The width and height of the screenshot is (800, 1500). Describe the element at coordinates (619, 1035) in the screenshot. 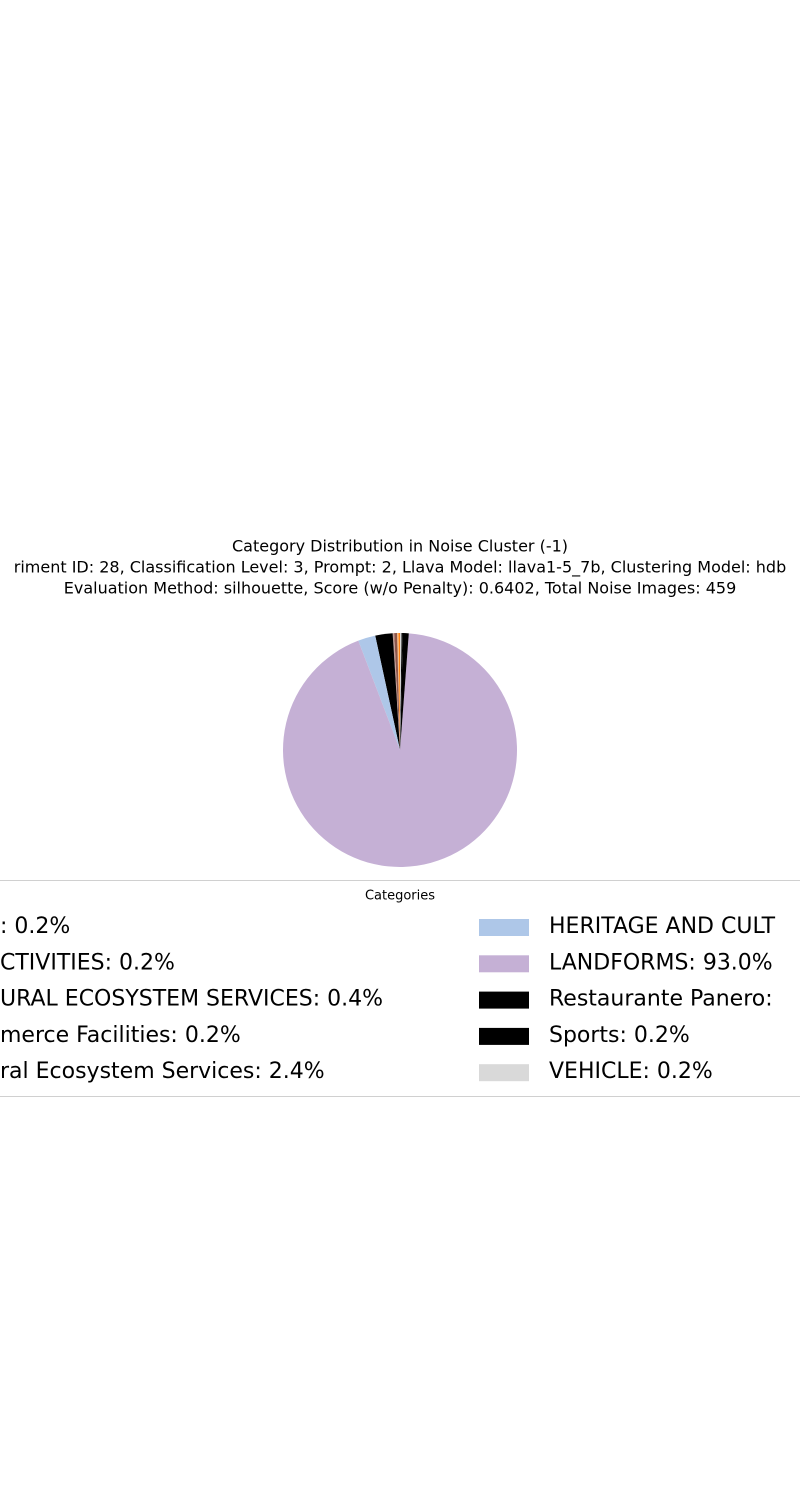

I see `legend-label: Sports: 0.2%` at that location.